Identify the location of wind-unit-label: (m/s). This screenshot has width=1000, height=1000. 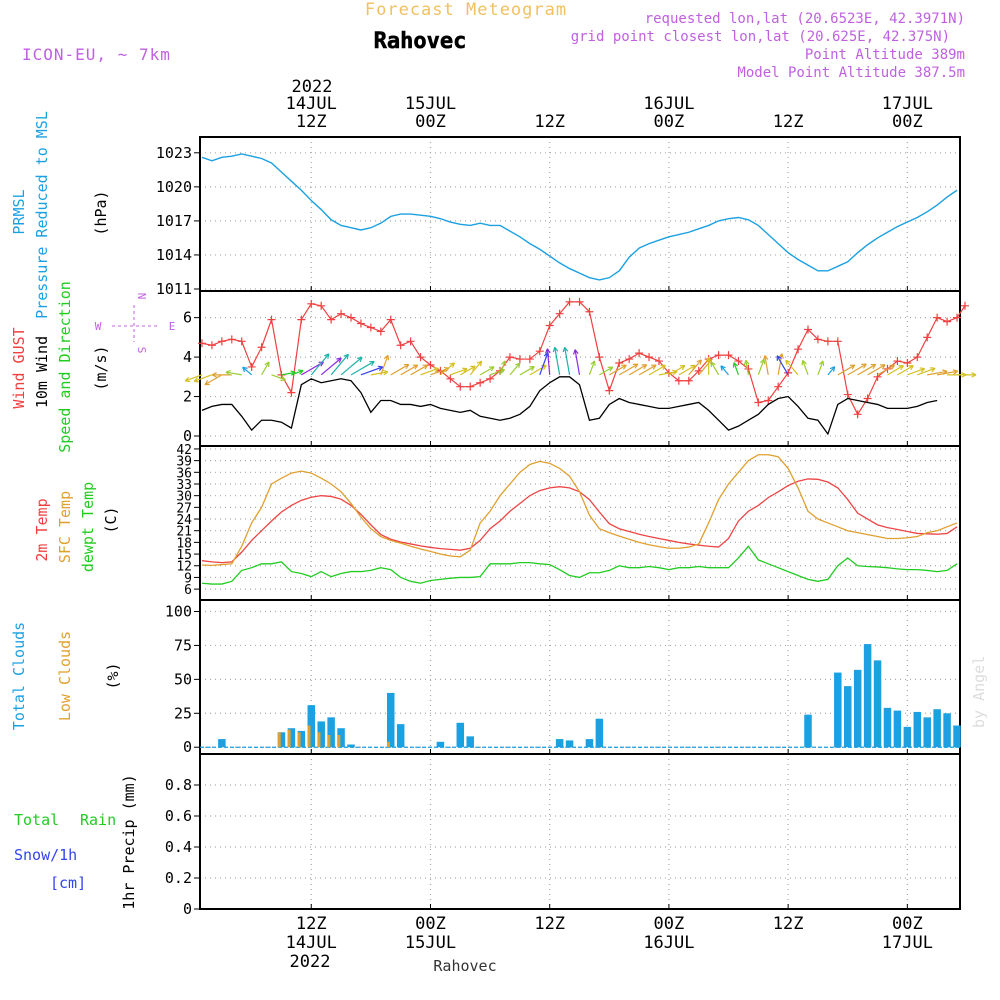
(101, 367).